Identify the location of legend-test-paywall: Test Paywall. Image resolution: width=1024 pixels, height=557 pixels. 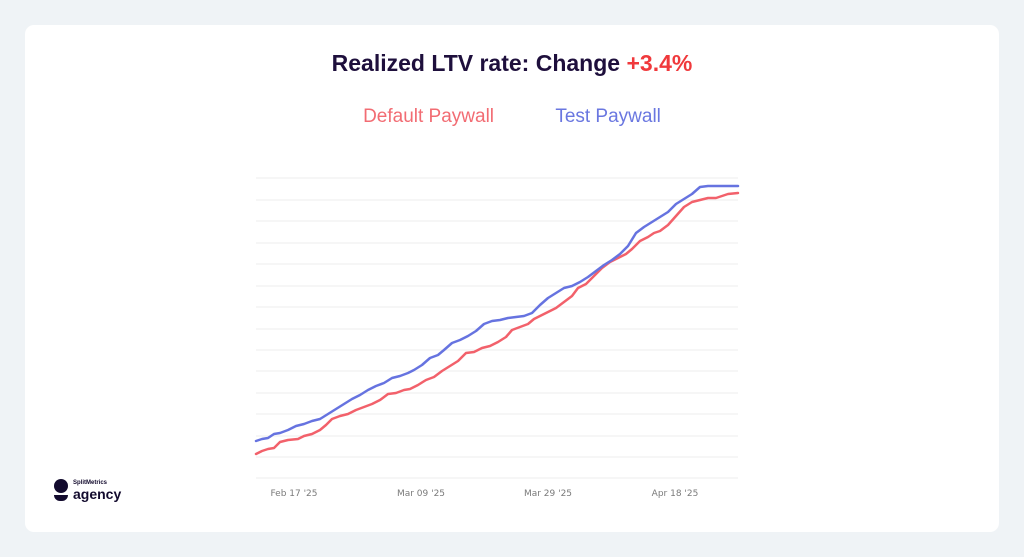
(608, 116).